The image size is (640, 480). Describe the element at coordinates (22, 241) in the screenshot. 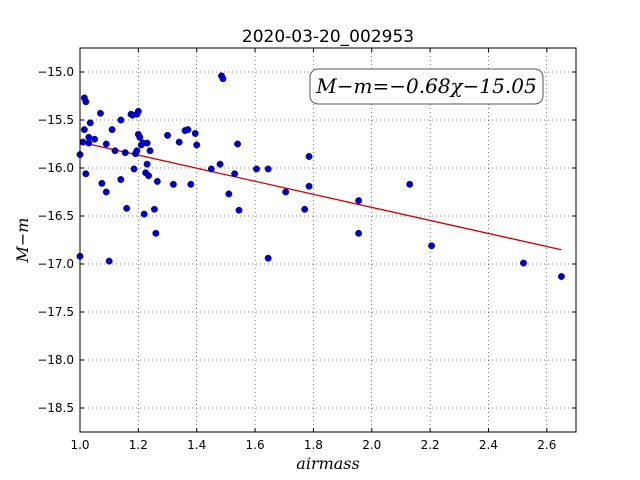

I see `y-axis-label: M−m` at that location.